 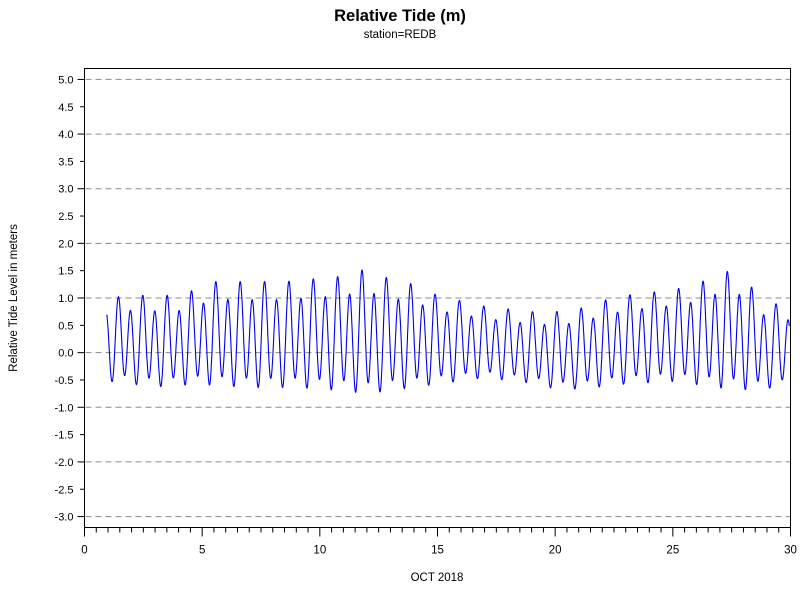 I want to click on y-tick-label: 1.0, so click(x=65, y=299).